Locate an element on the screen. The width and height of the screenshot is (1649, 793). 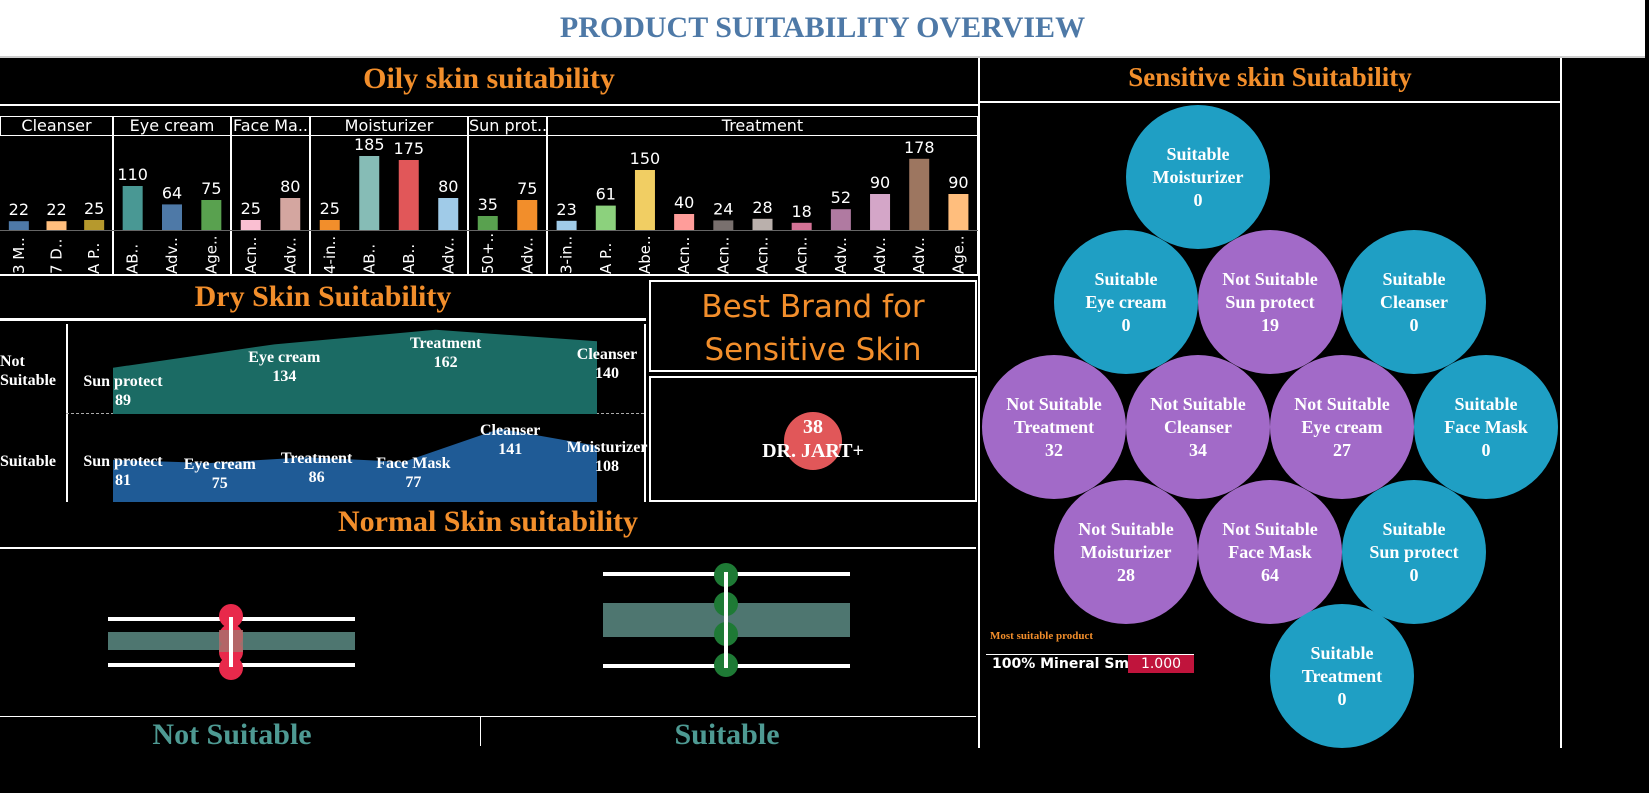
dry-point-value: 162 is located at coordinates (445, 362).